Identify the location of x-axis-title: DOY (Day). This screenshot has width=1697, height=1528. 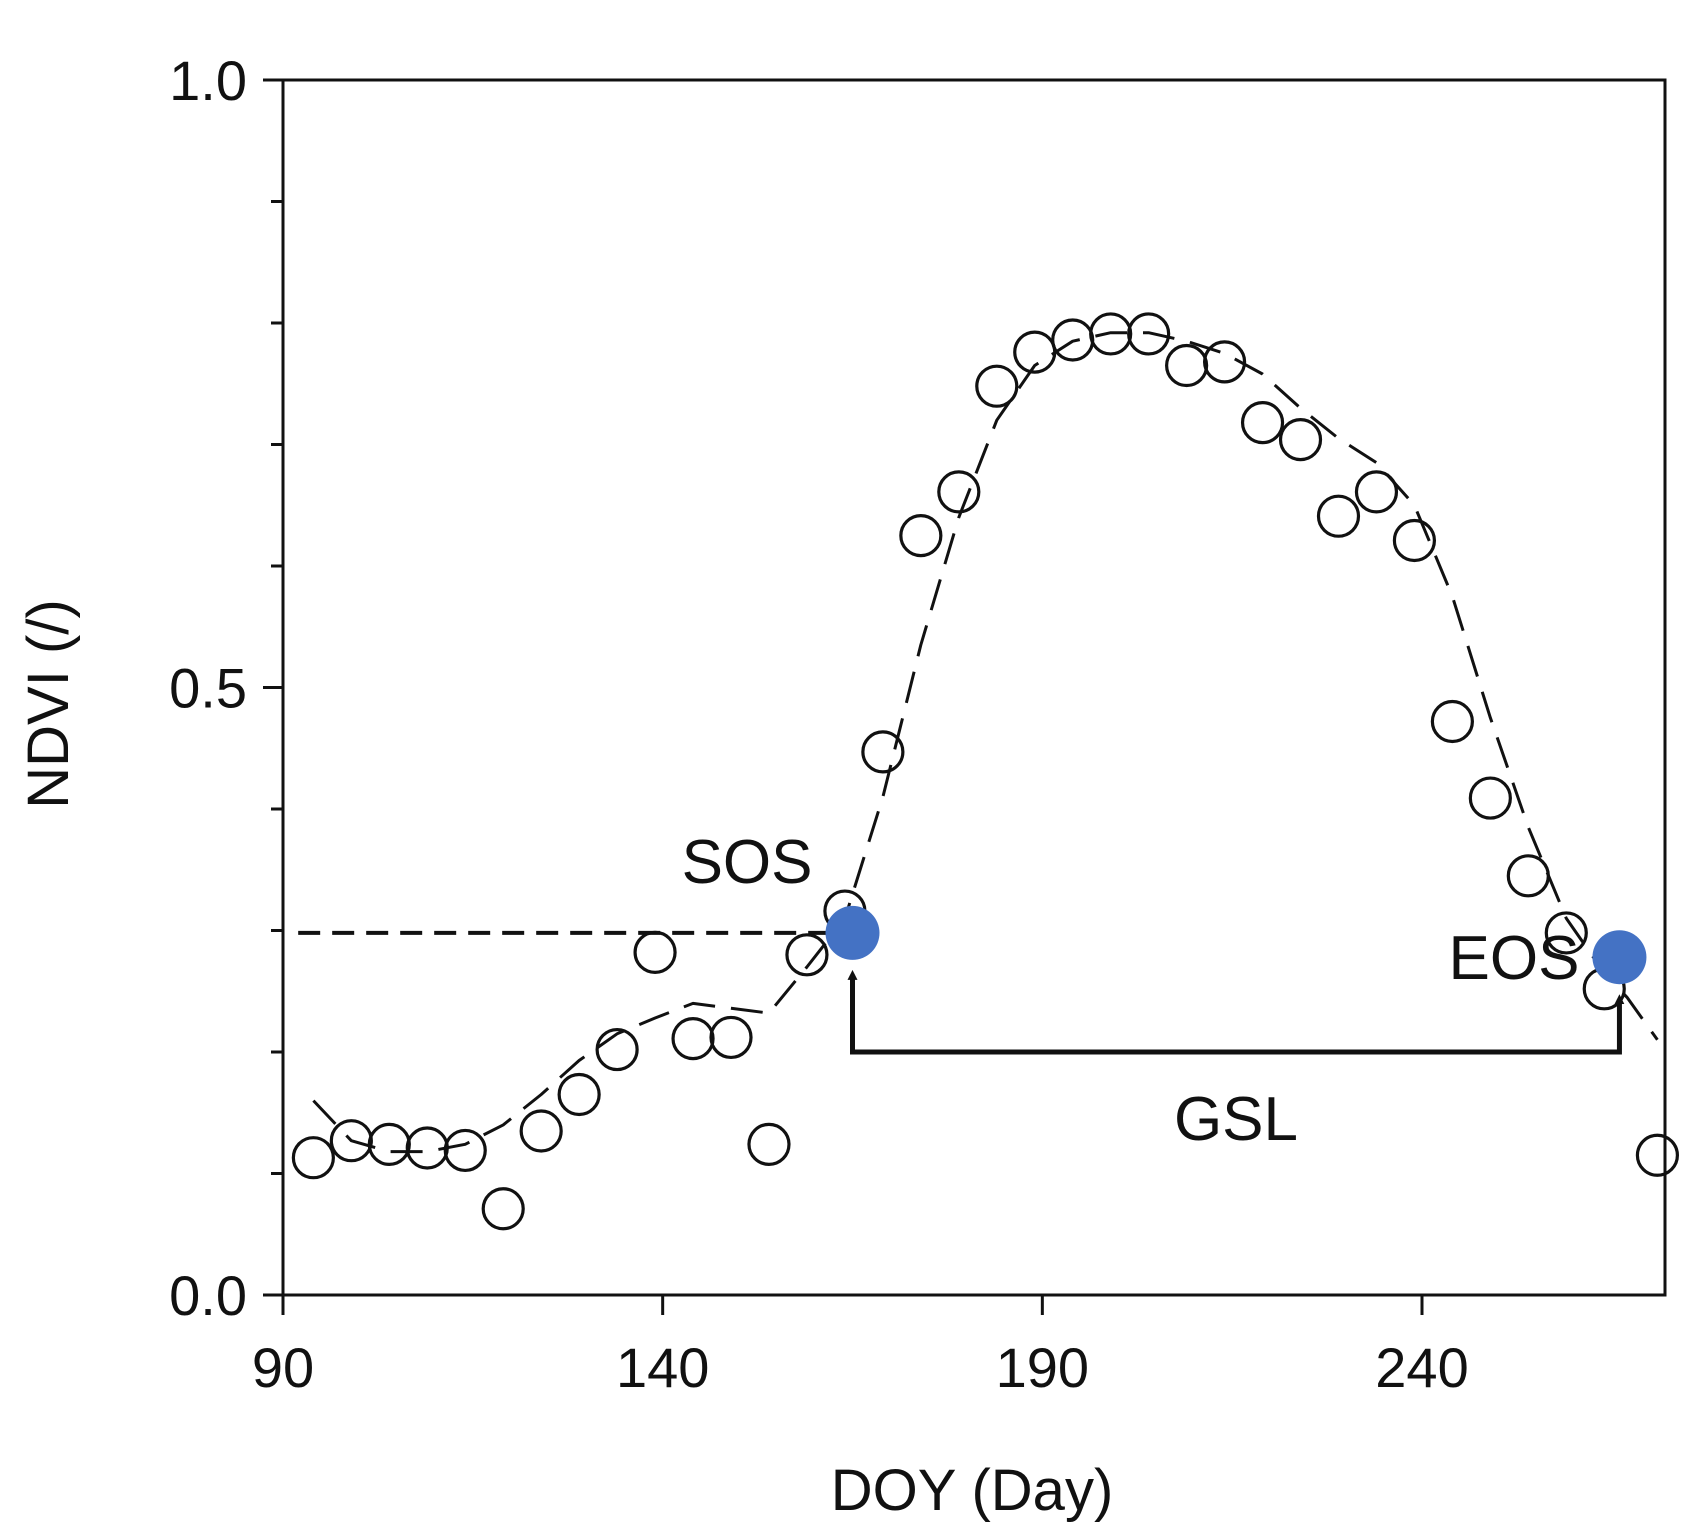
(972, 1490).